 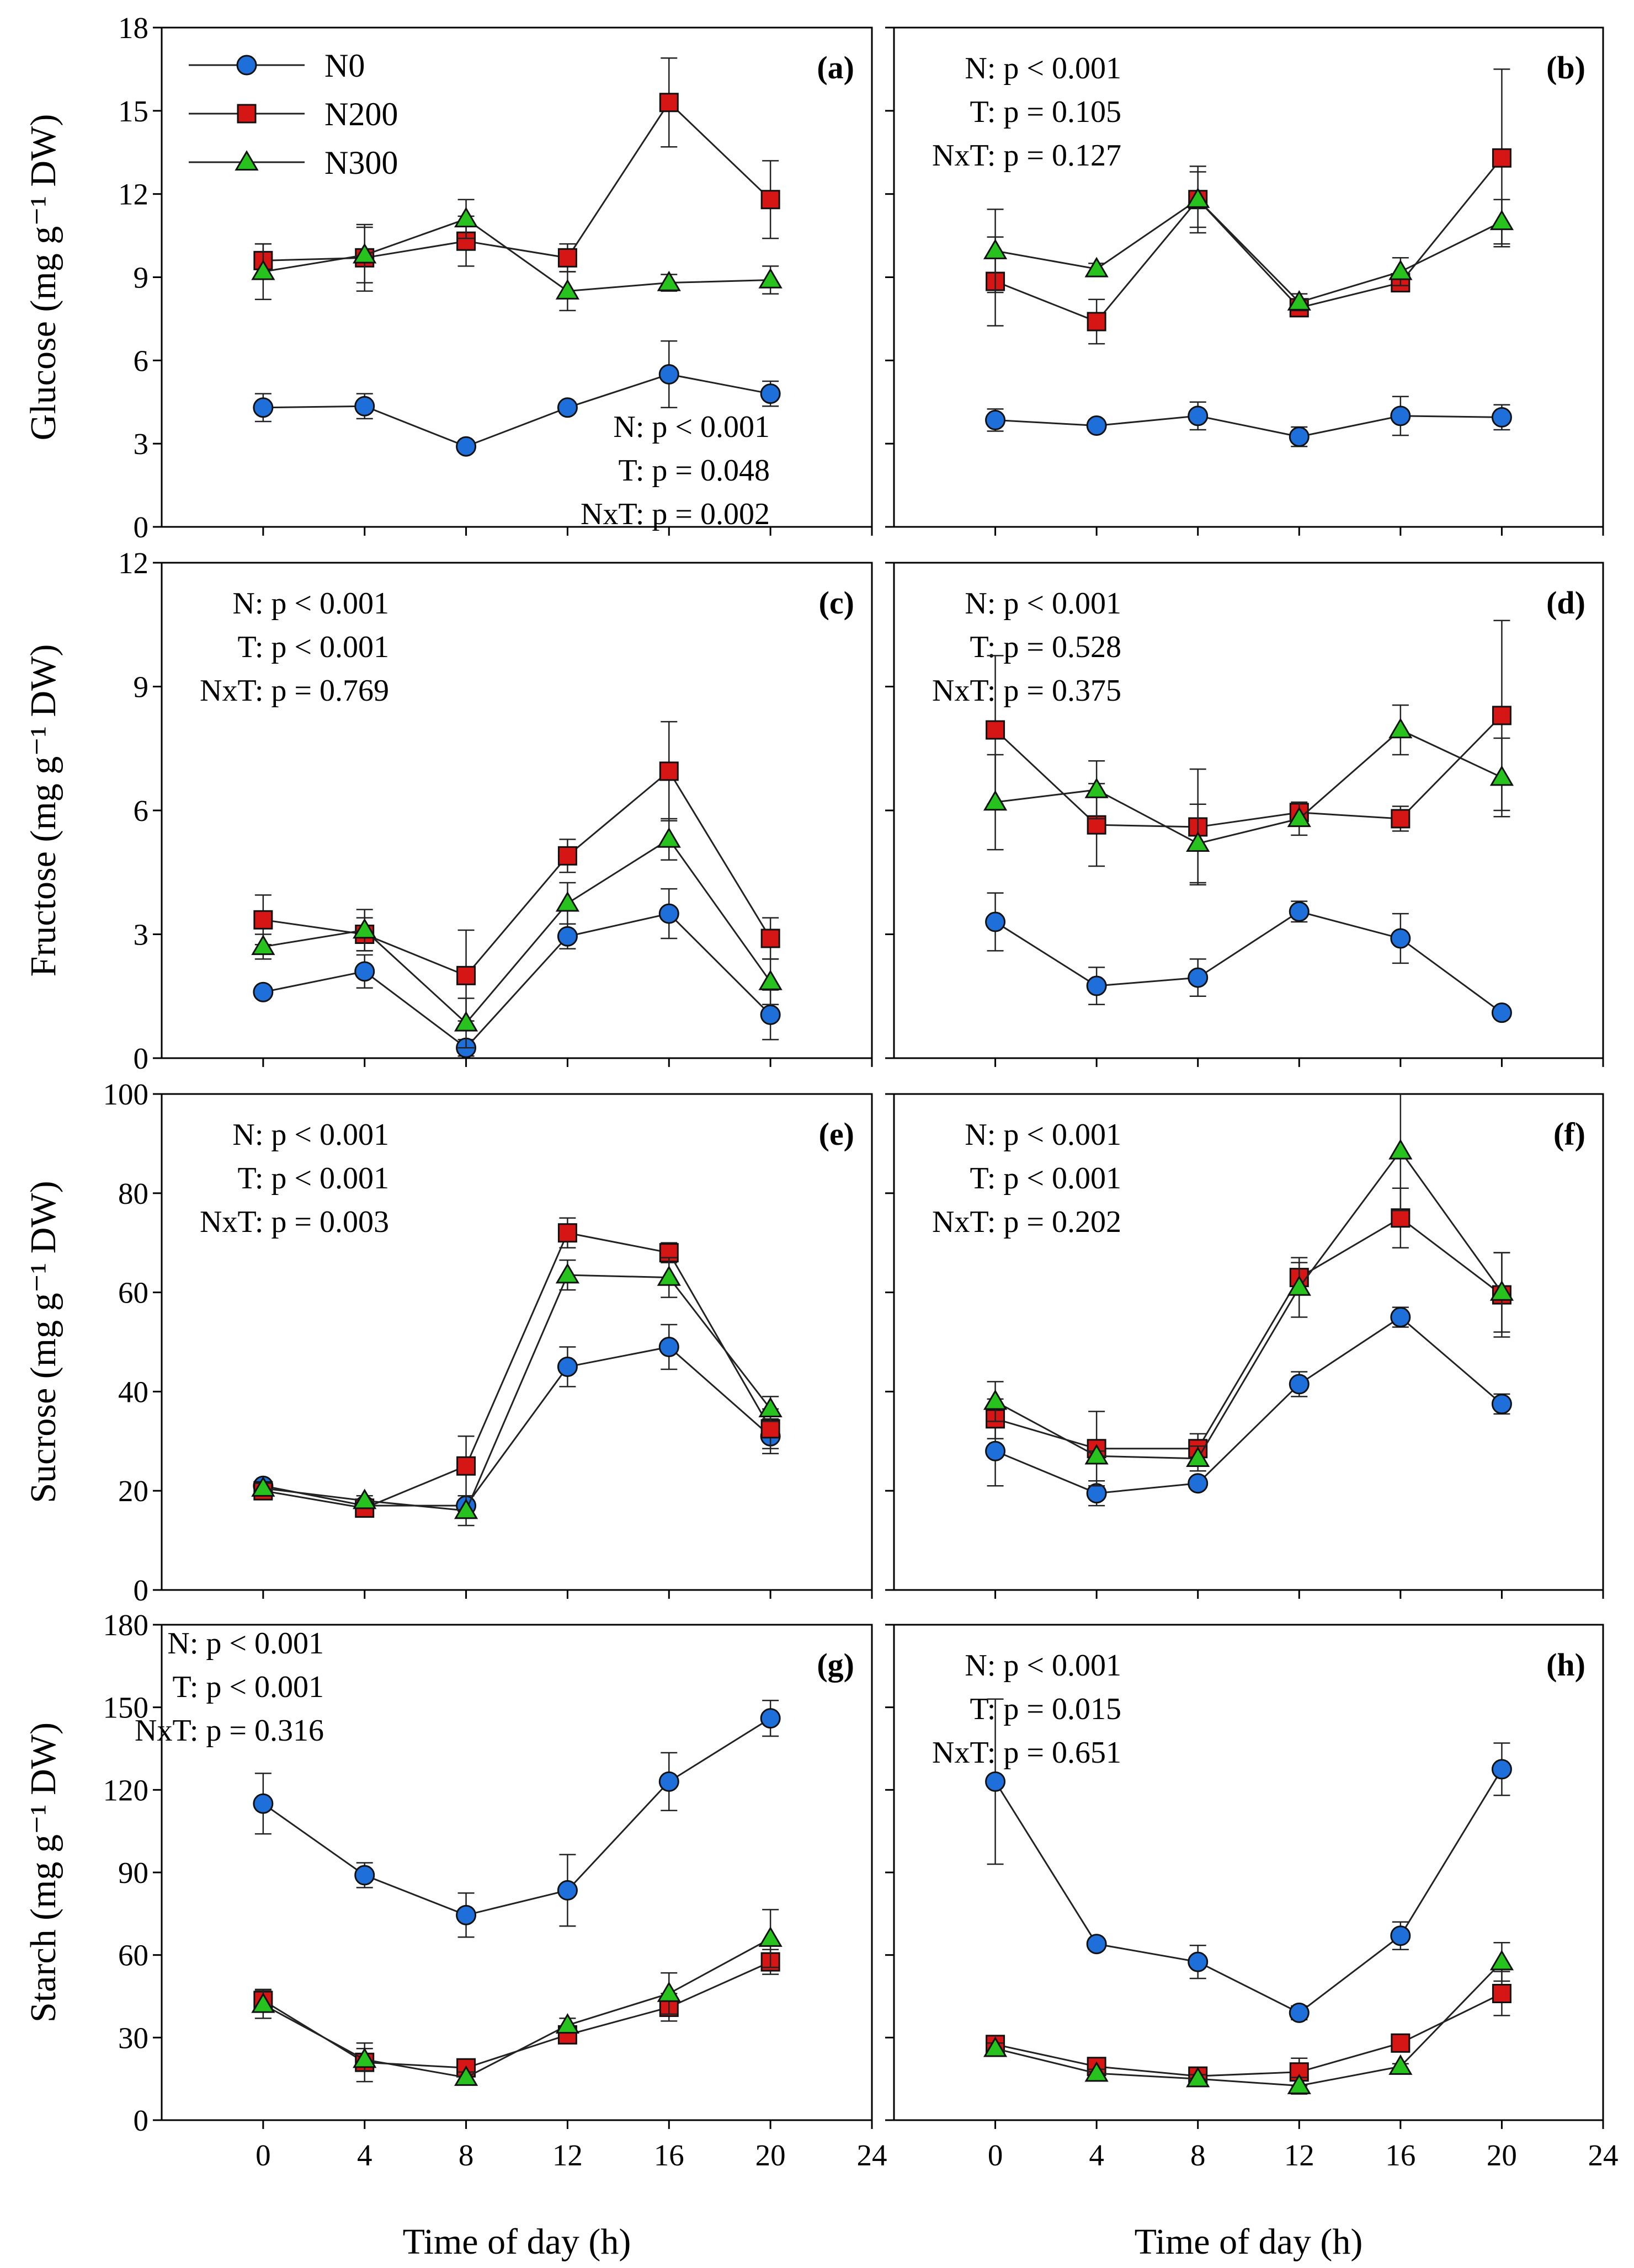 I want to click on stats-line: T: p = 0.528, so click(x=1045, y=647).